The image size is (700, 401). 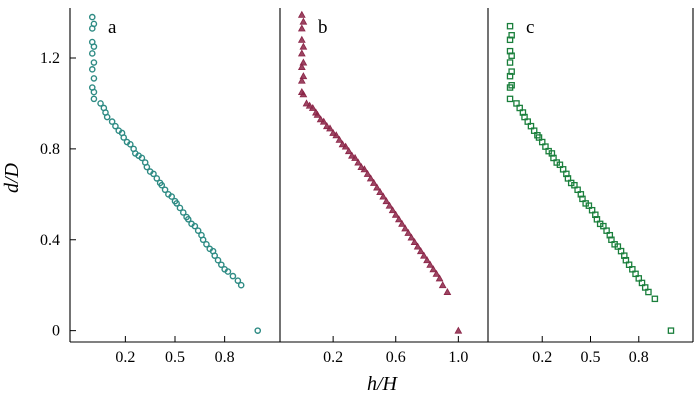 What do you see at coordinates (50, 58) in the screenshot?
I see `y-tick-label: 1.2` at bounding box center [50, 58].